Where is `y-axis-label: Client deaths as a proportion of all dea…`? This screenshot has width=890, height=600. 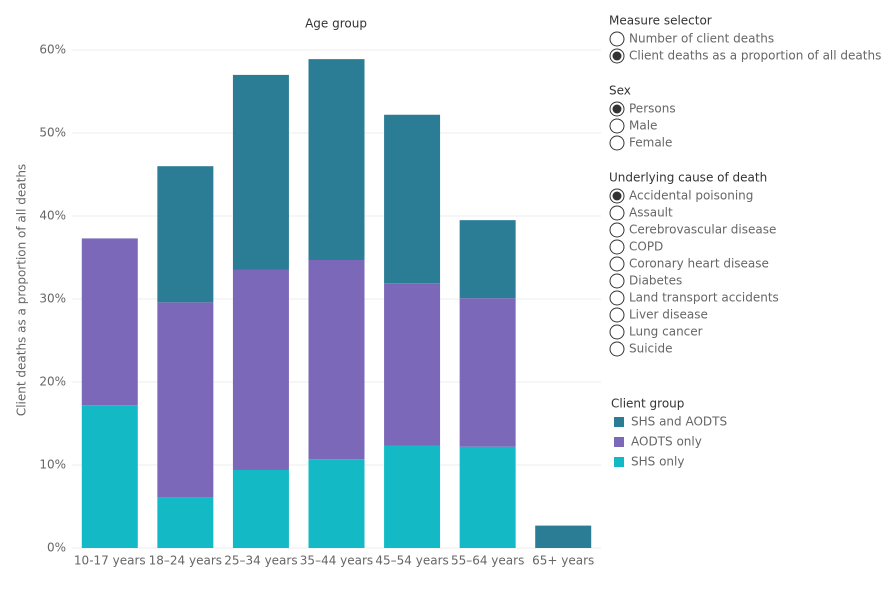 y-axis-label: Client deaths as a proportion of all dea… is located at coordinates (22, 290).